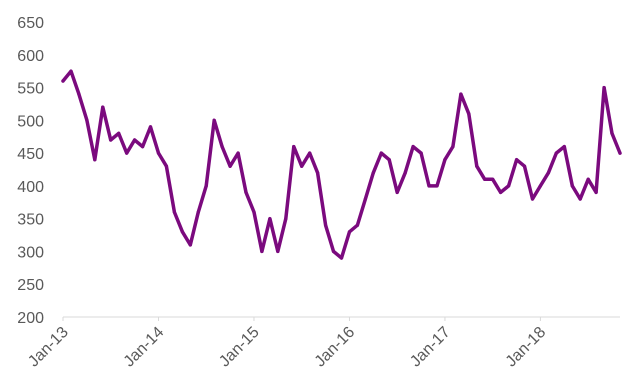 The height and width of the screenshot is (383, 623). What do you see at coordinates (526, 347) in the screenshot?
I see `x-tick-label: Jan-18` at bounding box center [526, 347].